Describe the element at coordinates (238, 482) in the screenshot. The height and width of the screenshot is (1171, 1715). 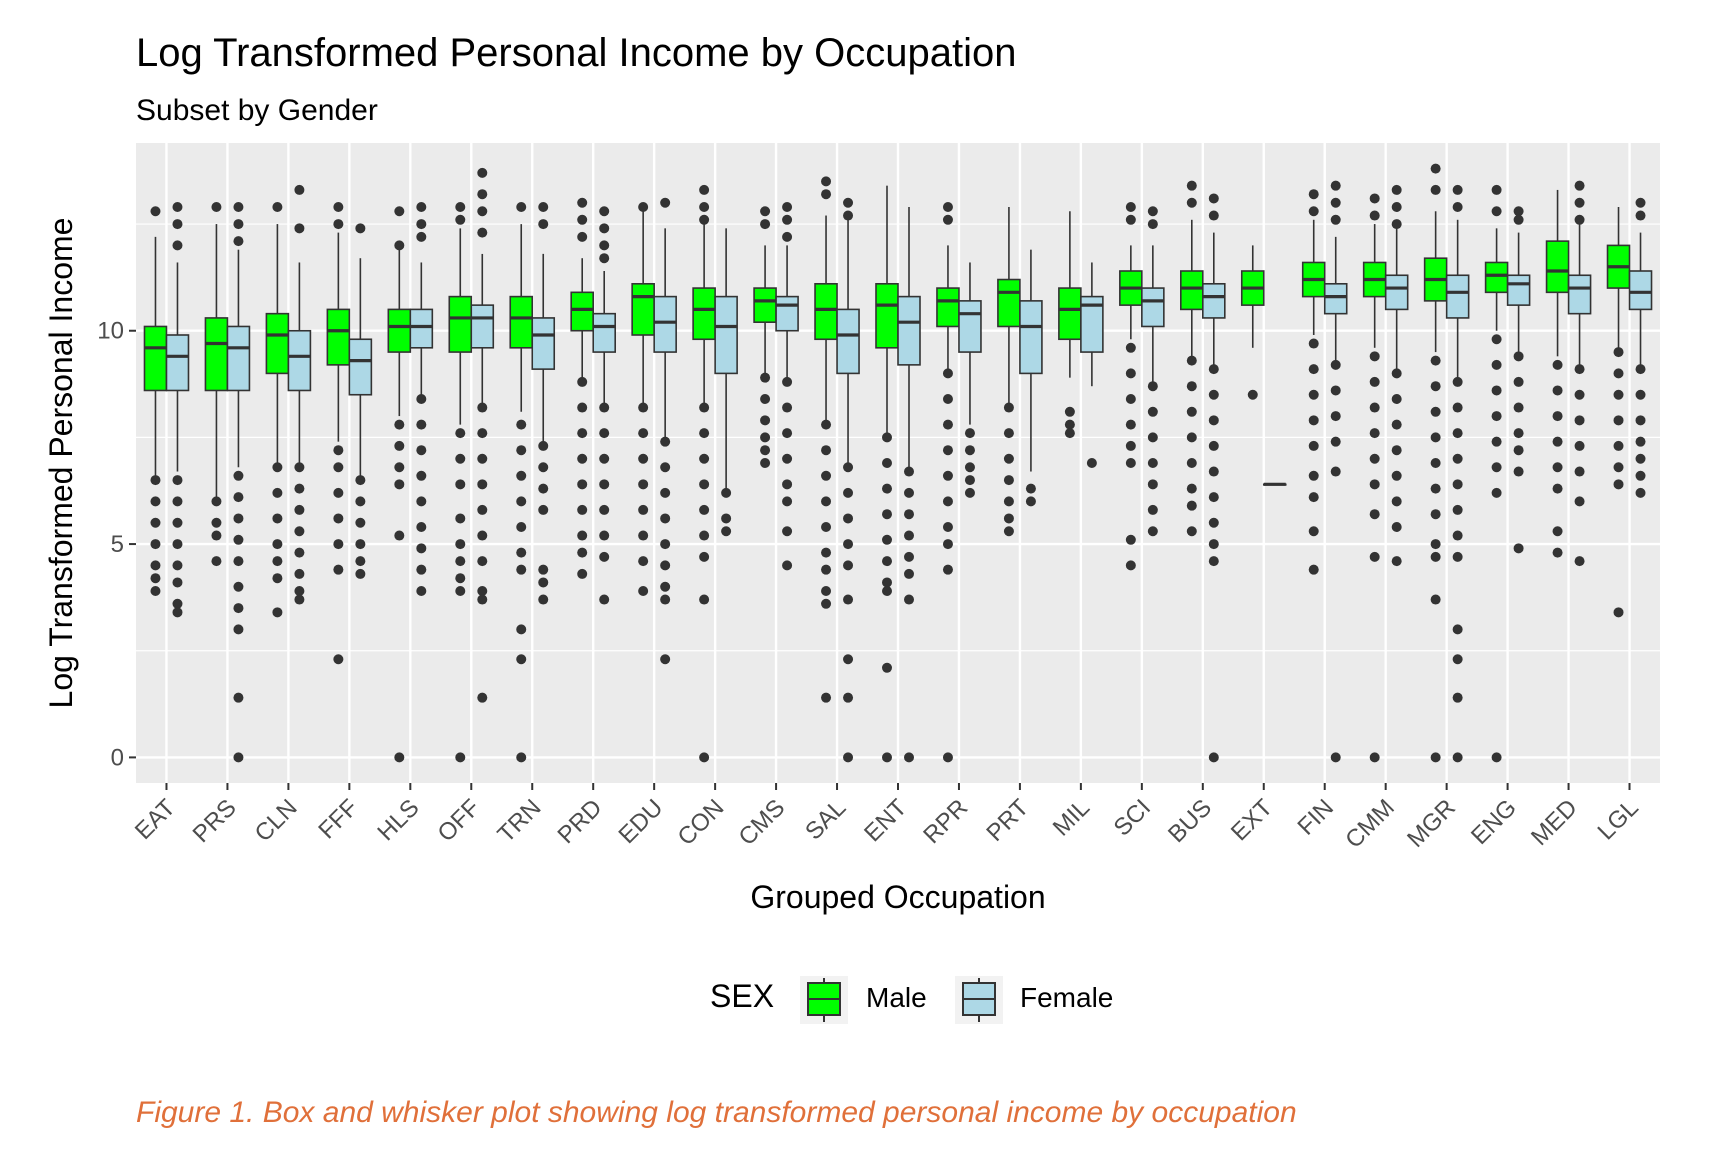
I see `box-female-prs` at that location.